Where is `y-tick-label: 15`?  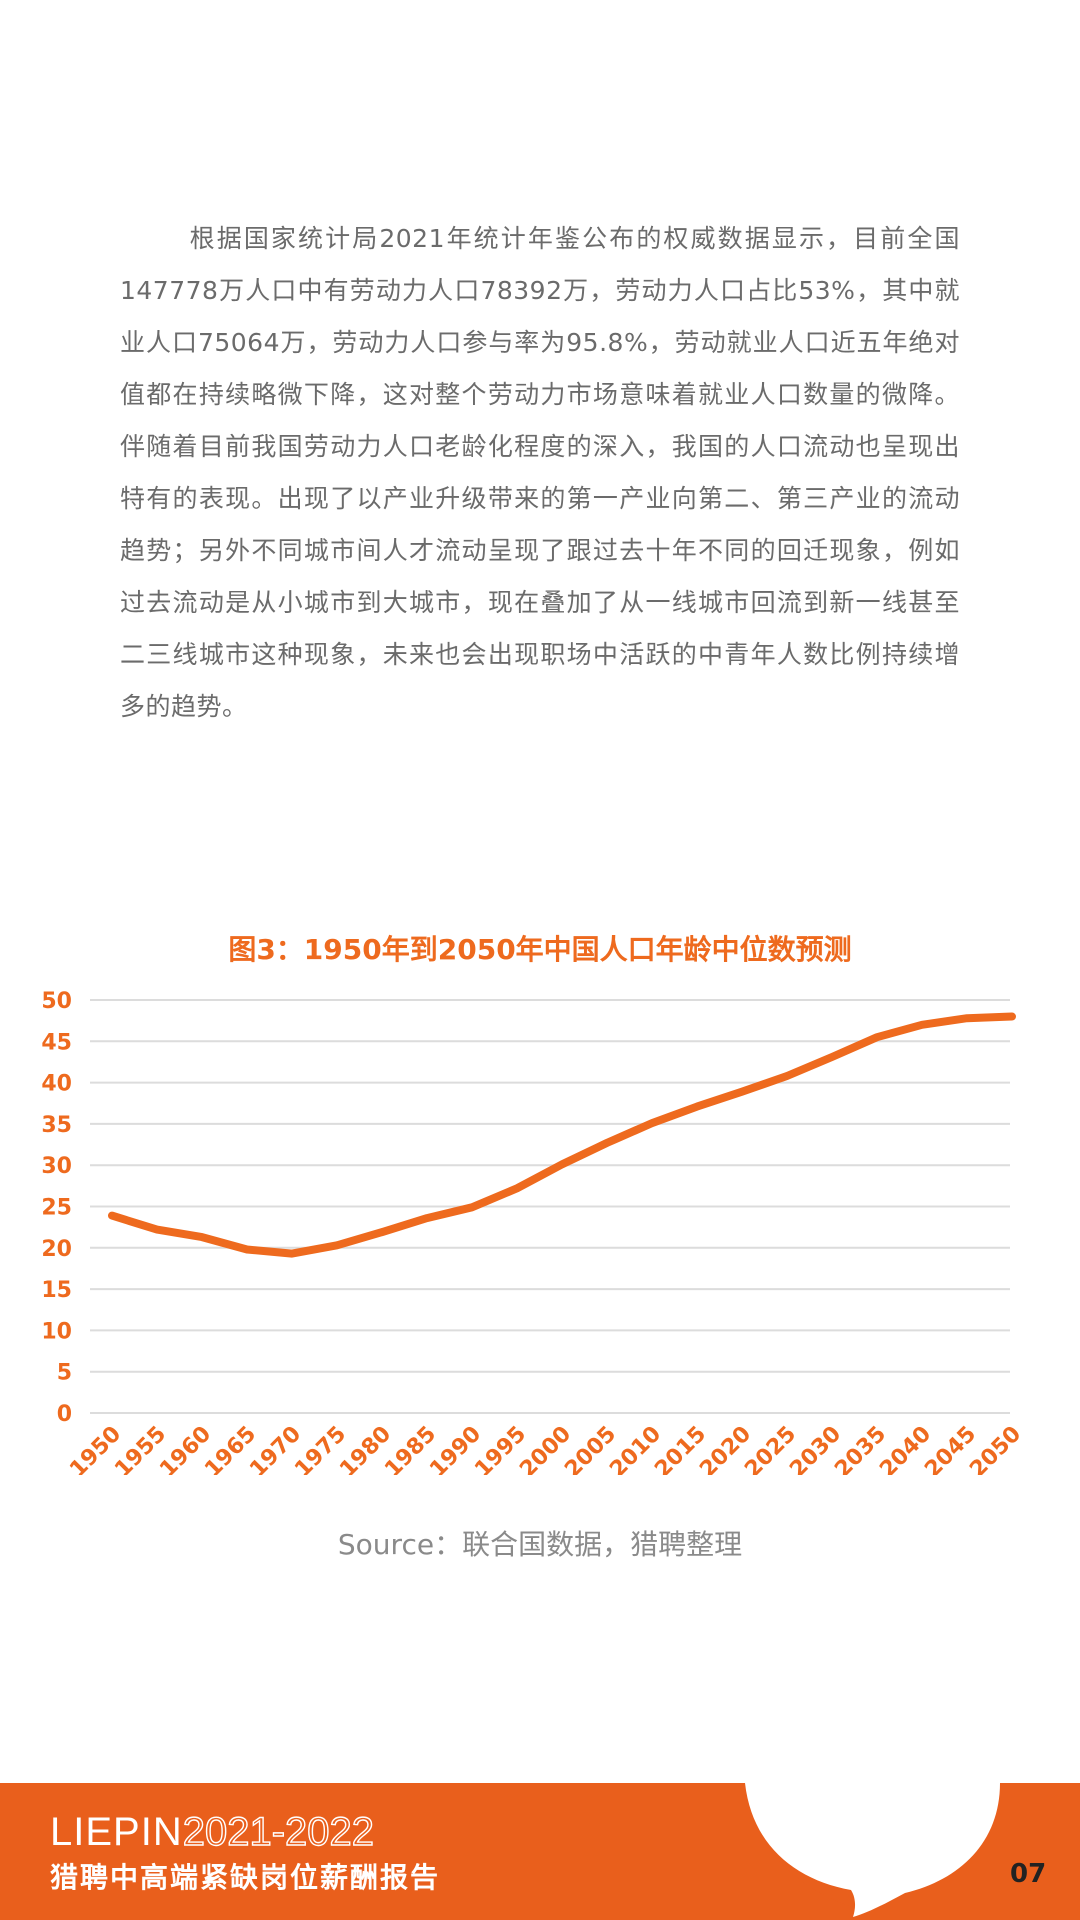 y-tick-label: 15 is located at coordinates (56, 1290).